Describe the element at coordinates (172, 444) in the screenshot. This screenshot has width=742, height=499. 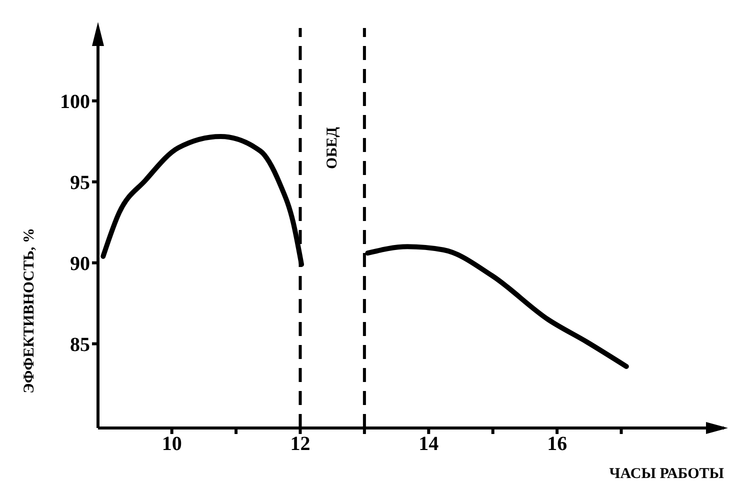
I see `x-tick-label: 10` at that location.